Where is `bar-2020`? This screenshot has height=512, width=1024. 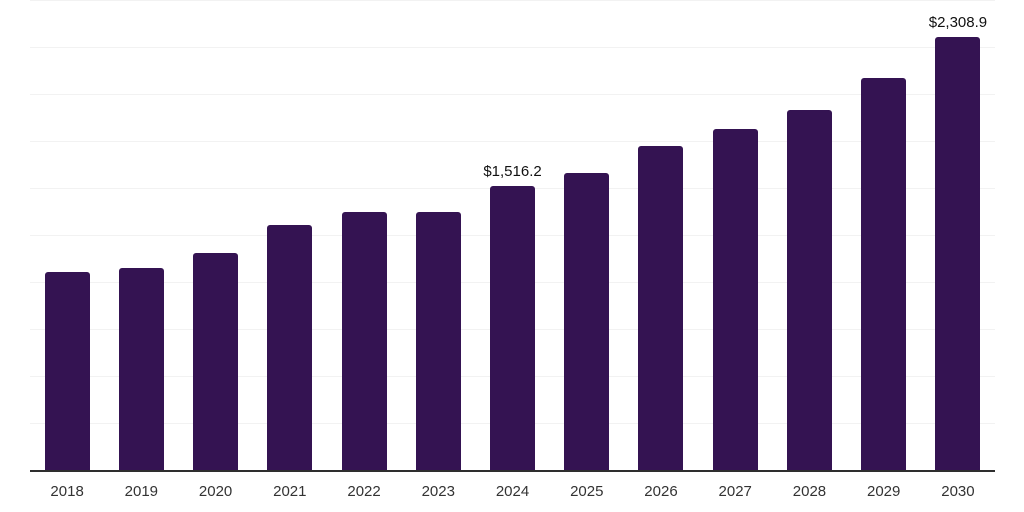
bar-2020 is located at coordinates (216, 361).